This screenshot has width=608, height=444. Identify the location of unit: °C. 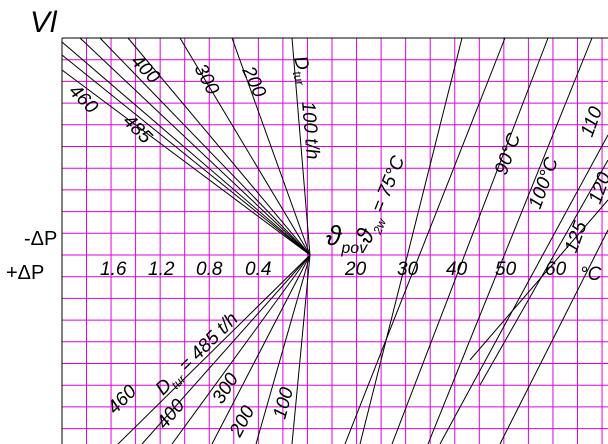
(591, 274).